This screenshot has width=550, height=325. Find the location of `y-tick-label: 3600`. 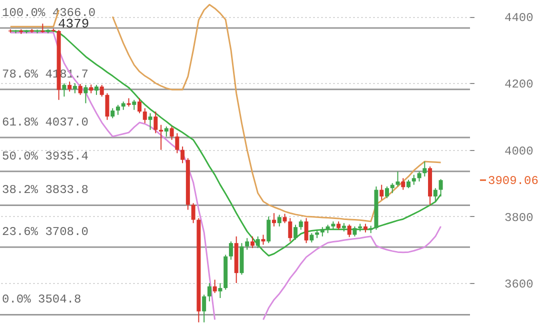

y-tick-label: 3600 is located at coordinates (519, 285).